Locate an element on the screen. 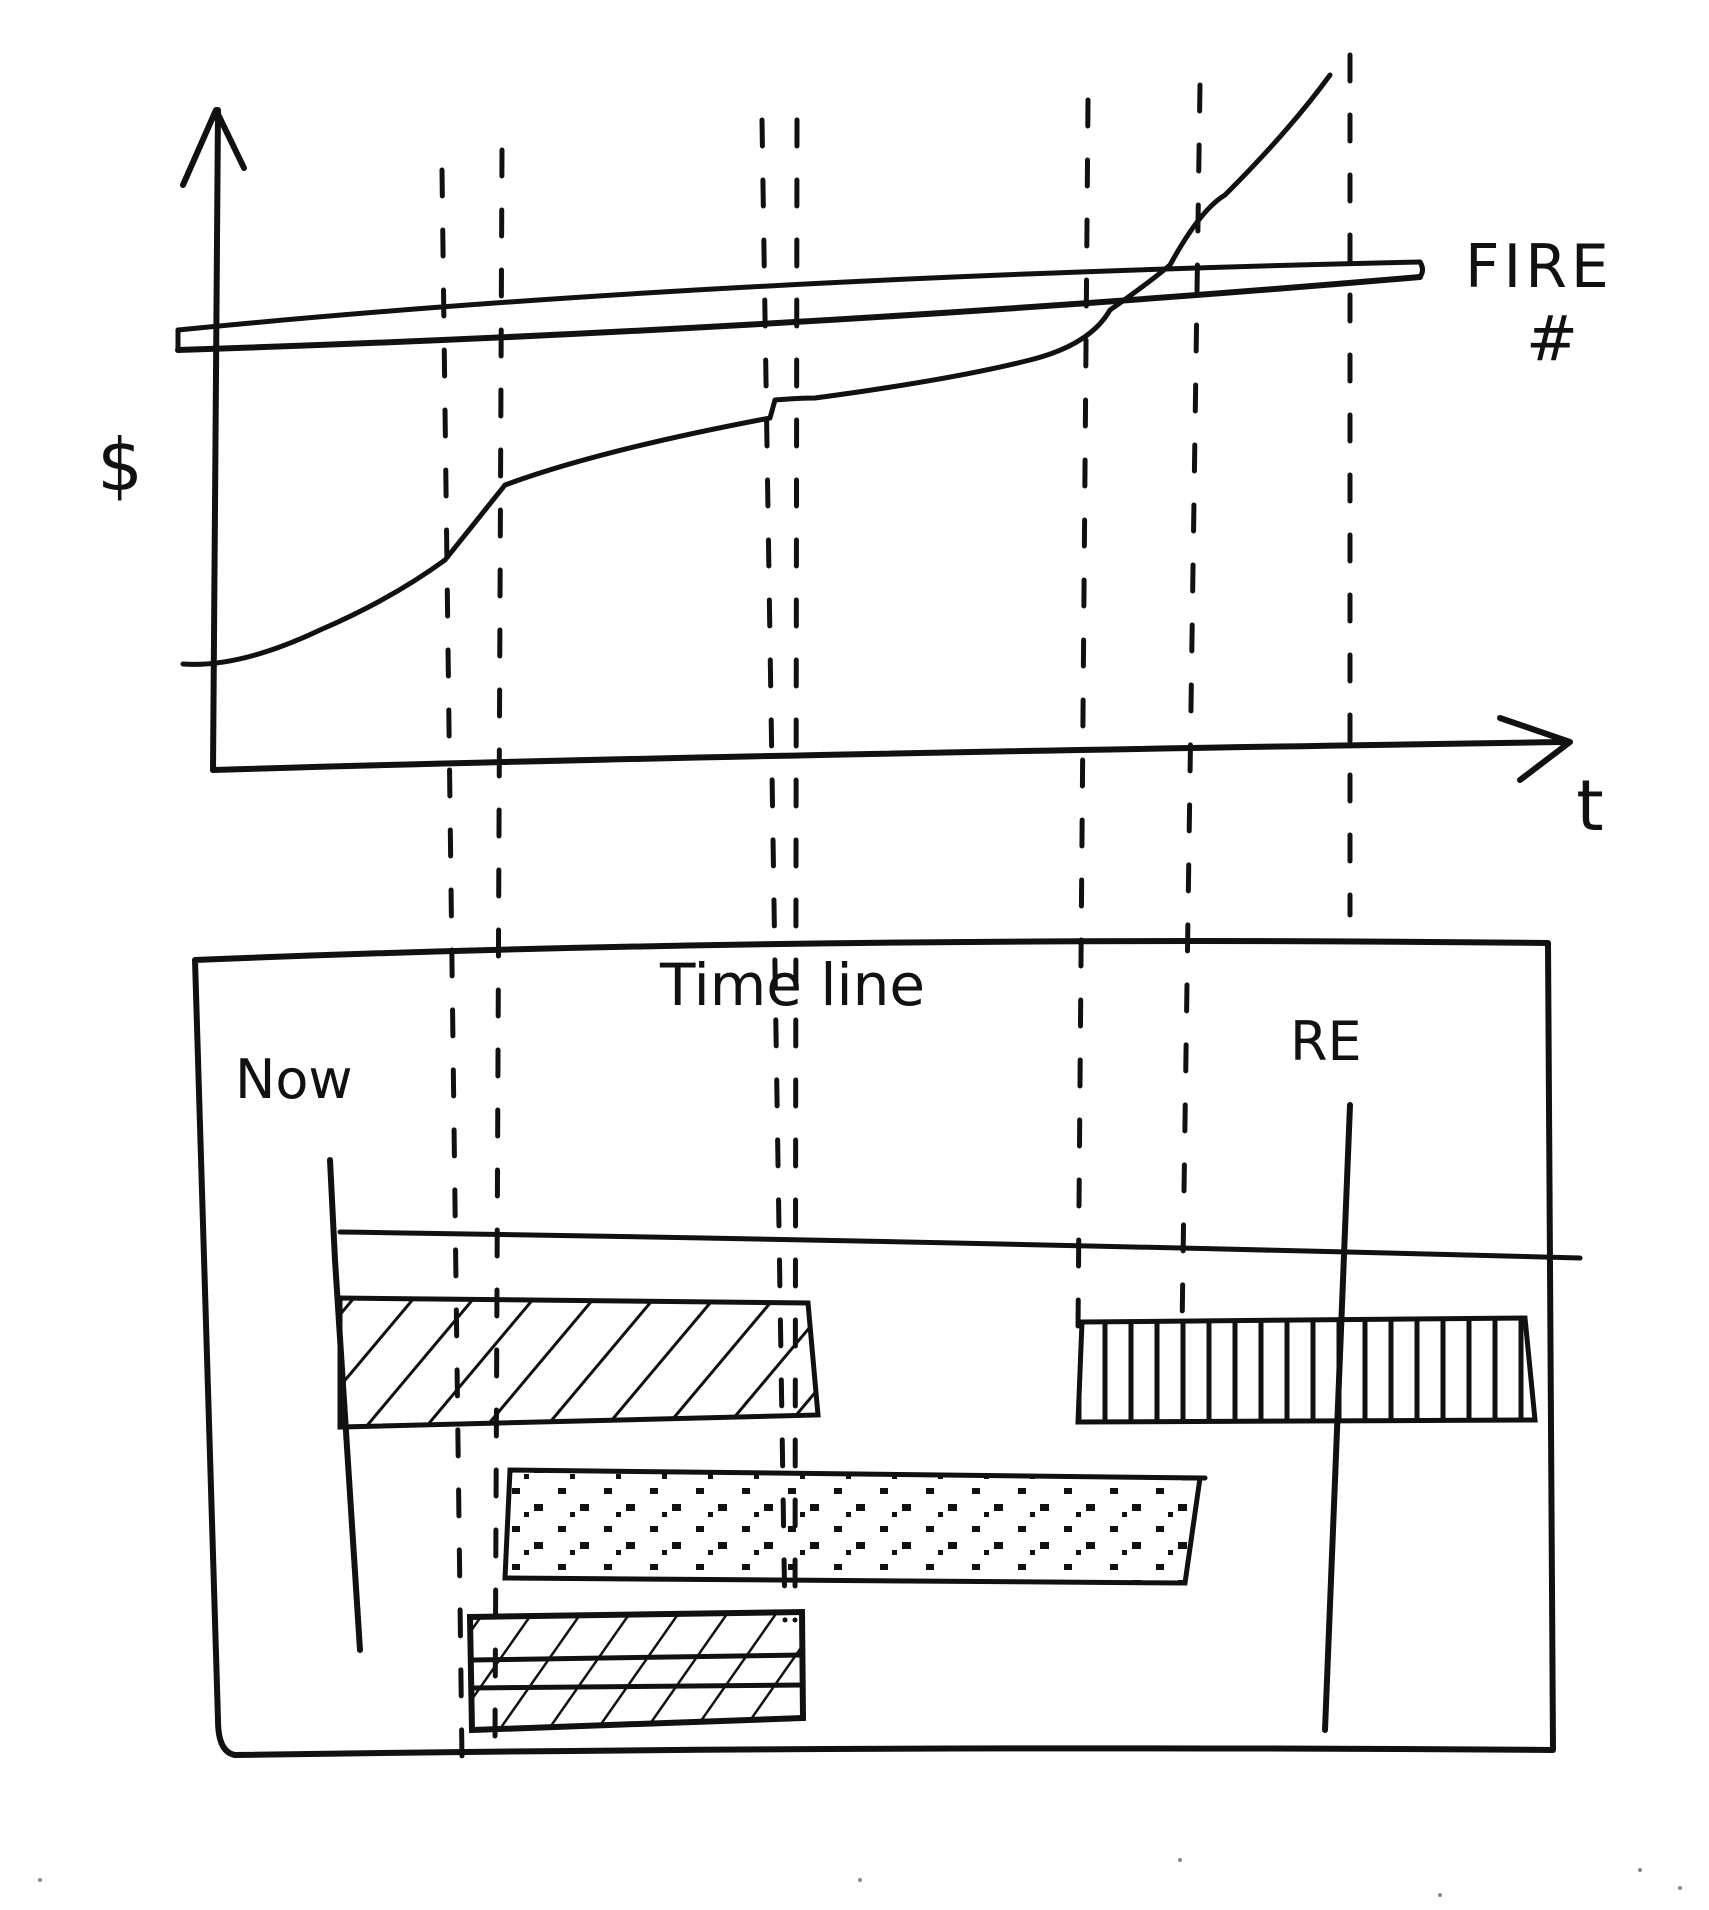  x-axis-label: t is located at coordinates (1589, 806).